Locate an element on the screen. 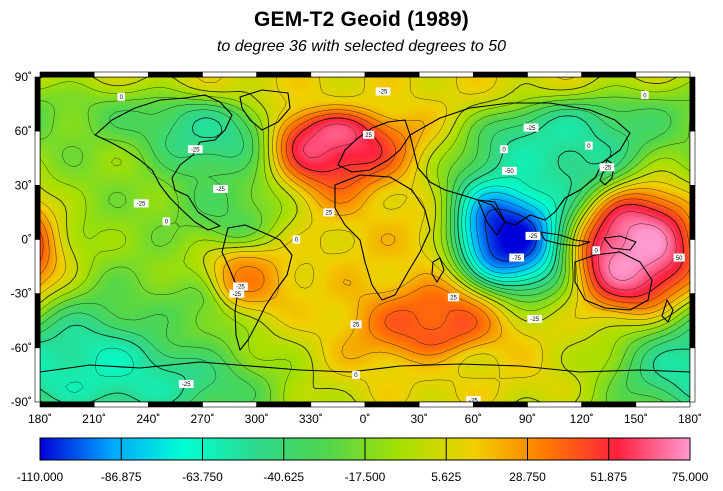 This screenshot has width=723, height=491. longitude-tick-label: 240˚ is located at coordinates (148, 419).